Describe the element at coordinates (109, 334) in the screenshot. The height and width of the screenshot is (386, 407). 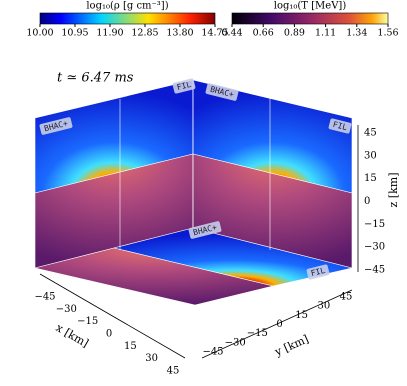
I see `x-tick-label: 0` at that location.